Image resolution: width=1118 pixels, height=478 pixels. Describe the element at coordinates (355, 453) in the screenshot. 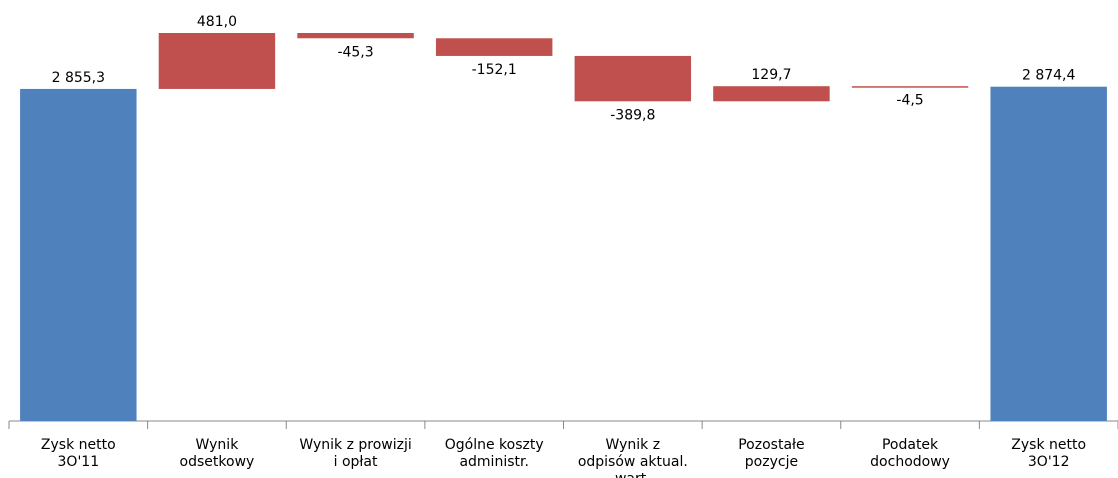

I see `x-tick-label: Wynik z prowizji i opłat` at that location.